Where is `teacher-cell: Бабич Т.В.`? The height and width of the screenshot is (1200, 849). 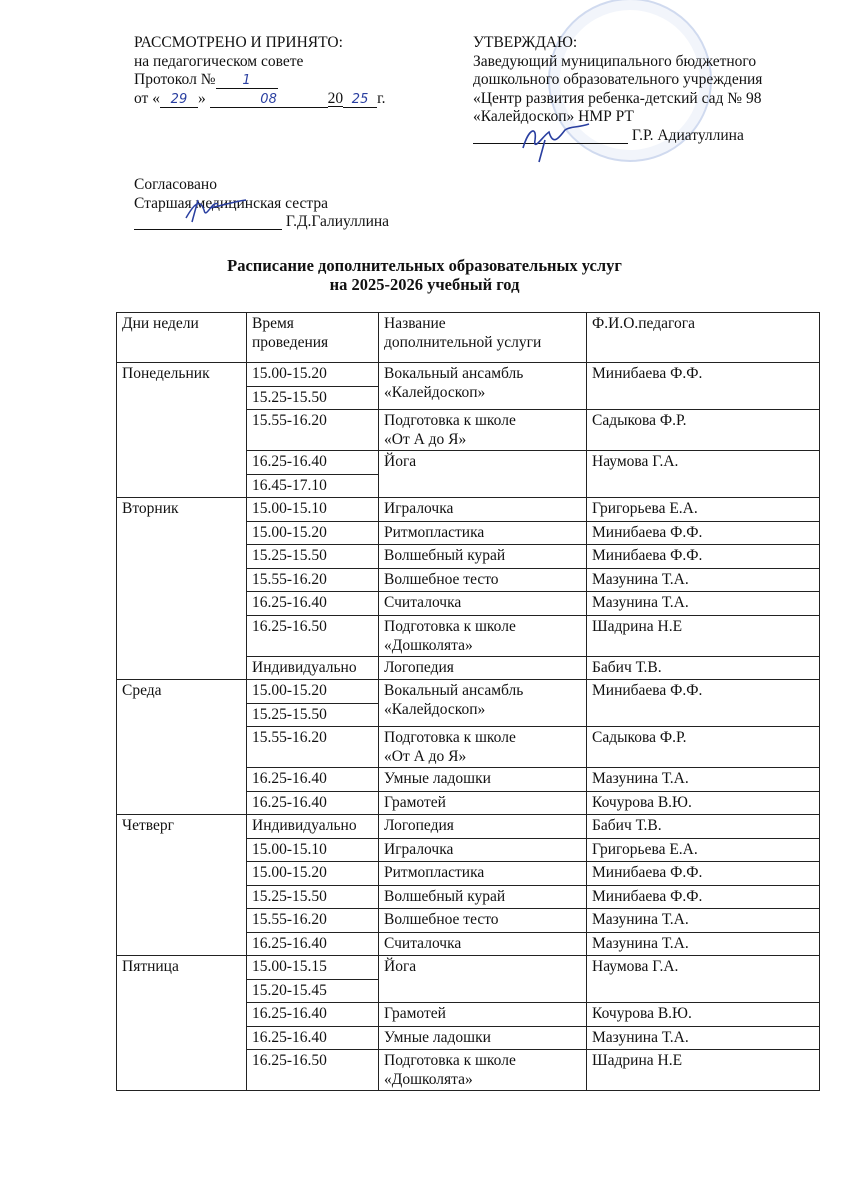
teacher-cell: Бабич Т.В. is located at coordinates (703, 826).